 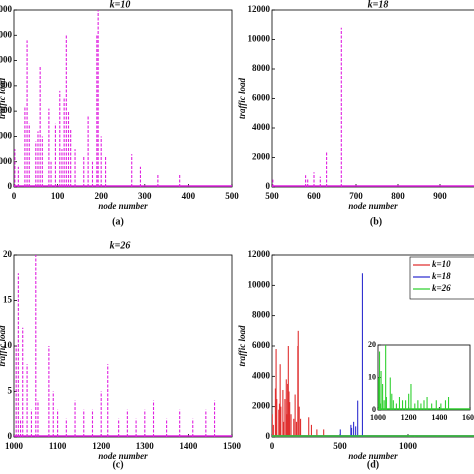 What do you see at coordinates (10, 391) in the screenshot?
I see `y-tick-label: 5` at bounding box center [10, 391].